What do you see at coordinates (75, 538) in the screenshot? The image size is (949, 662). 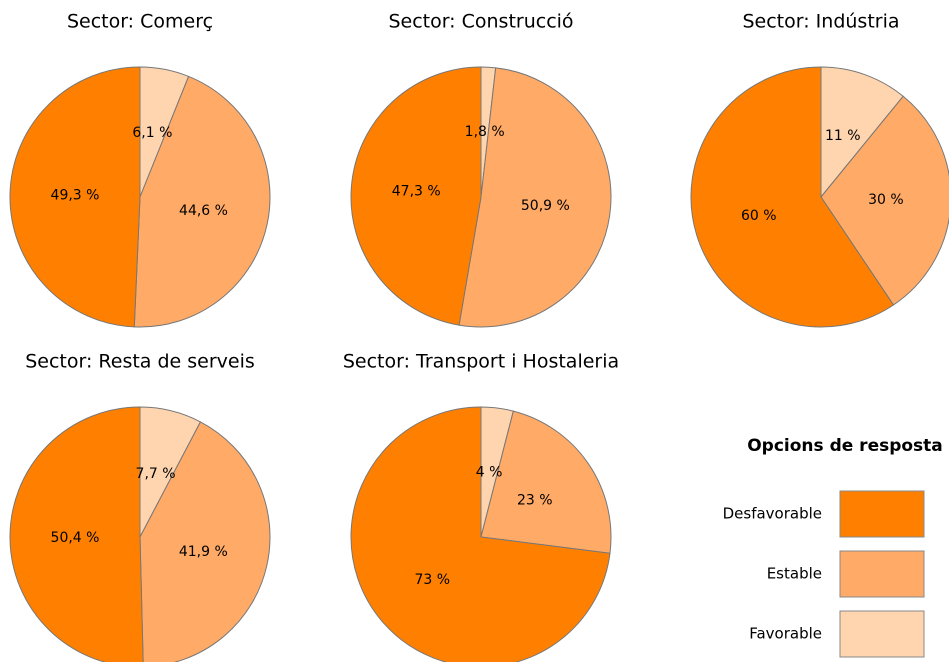 I see `data-label: 50,4 %` at bounding box center [75, 538].